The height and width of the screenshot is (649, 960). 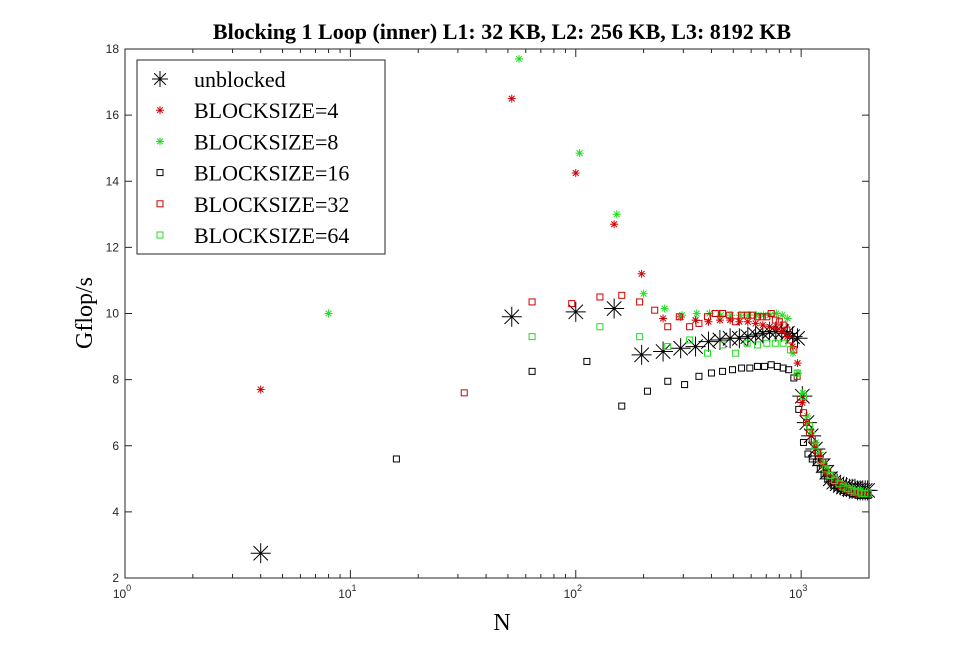 What do you see at coordinates (113, 181) in the screenshot?
I see `y-tick-label: 14` at bounding box center [113, 181].